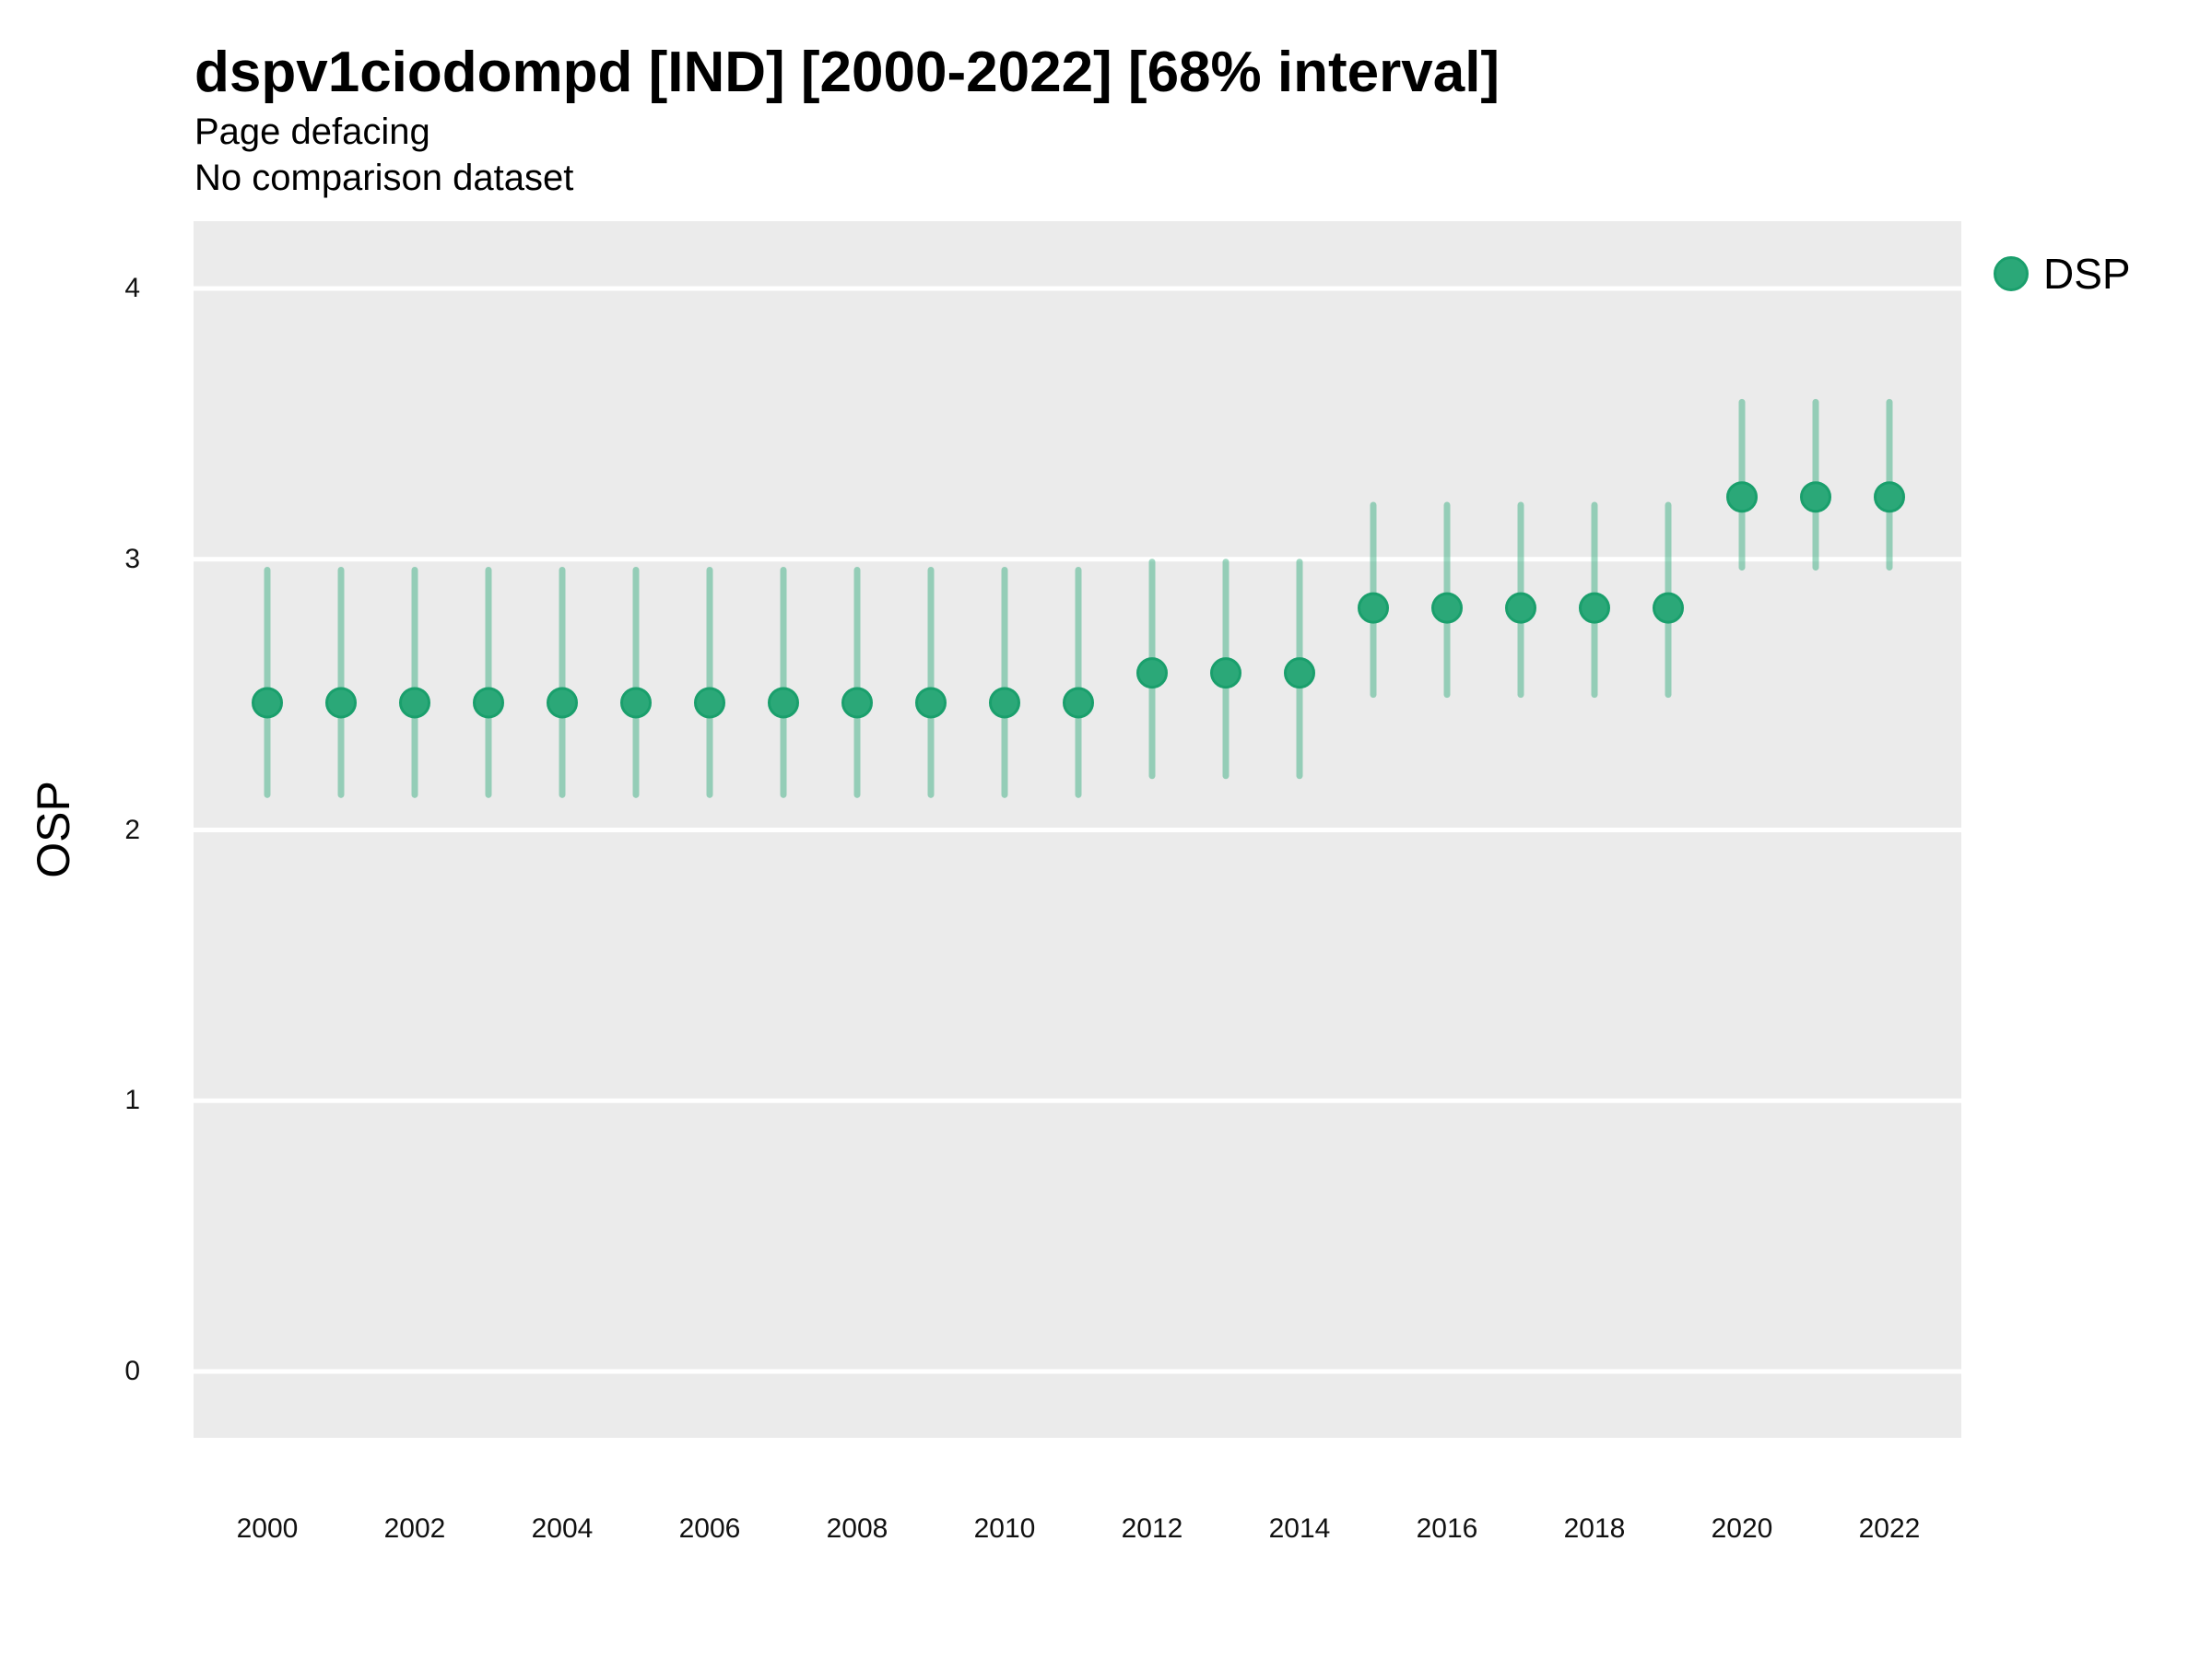  I want to click on data-point-2007, so click(783, 703).